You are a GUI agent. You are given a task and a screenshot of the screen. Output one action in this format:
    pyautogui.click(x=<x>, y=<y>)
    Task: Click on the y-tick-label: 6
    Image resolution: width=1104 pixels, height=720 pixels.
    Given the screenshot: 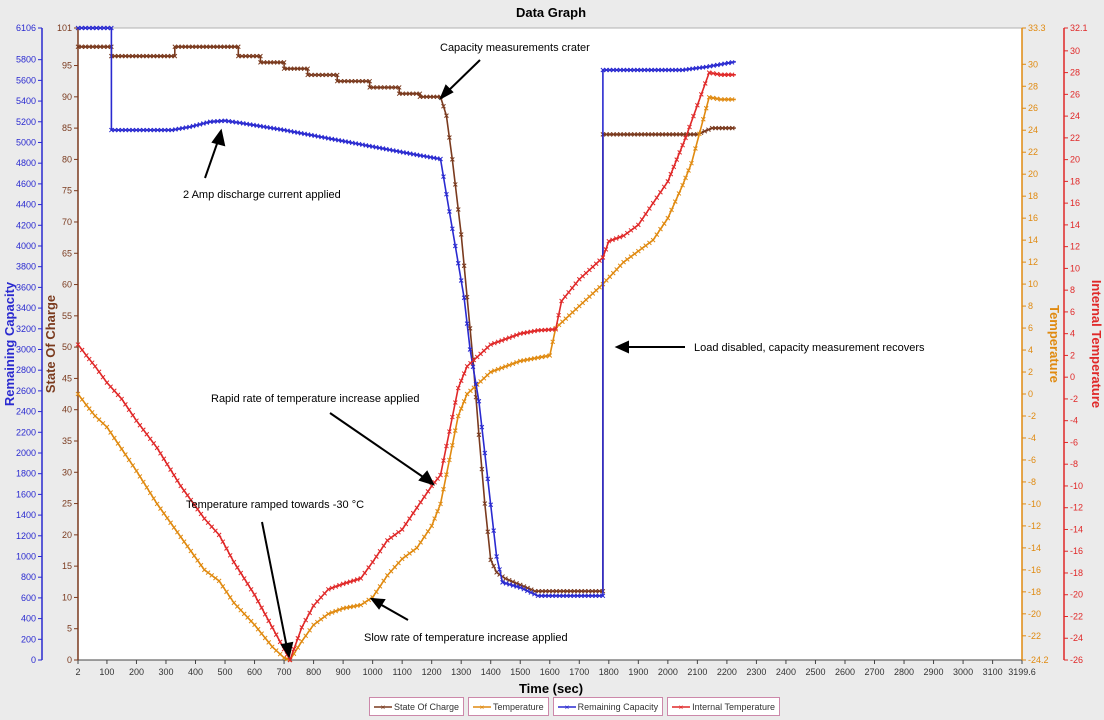 What is the action you would take?
    pyautogui.click(x=1072, y=312)
    